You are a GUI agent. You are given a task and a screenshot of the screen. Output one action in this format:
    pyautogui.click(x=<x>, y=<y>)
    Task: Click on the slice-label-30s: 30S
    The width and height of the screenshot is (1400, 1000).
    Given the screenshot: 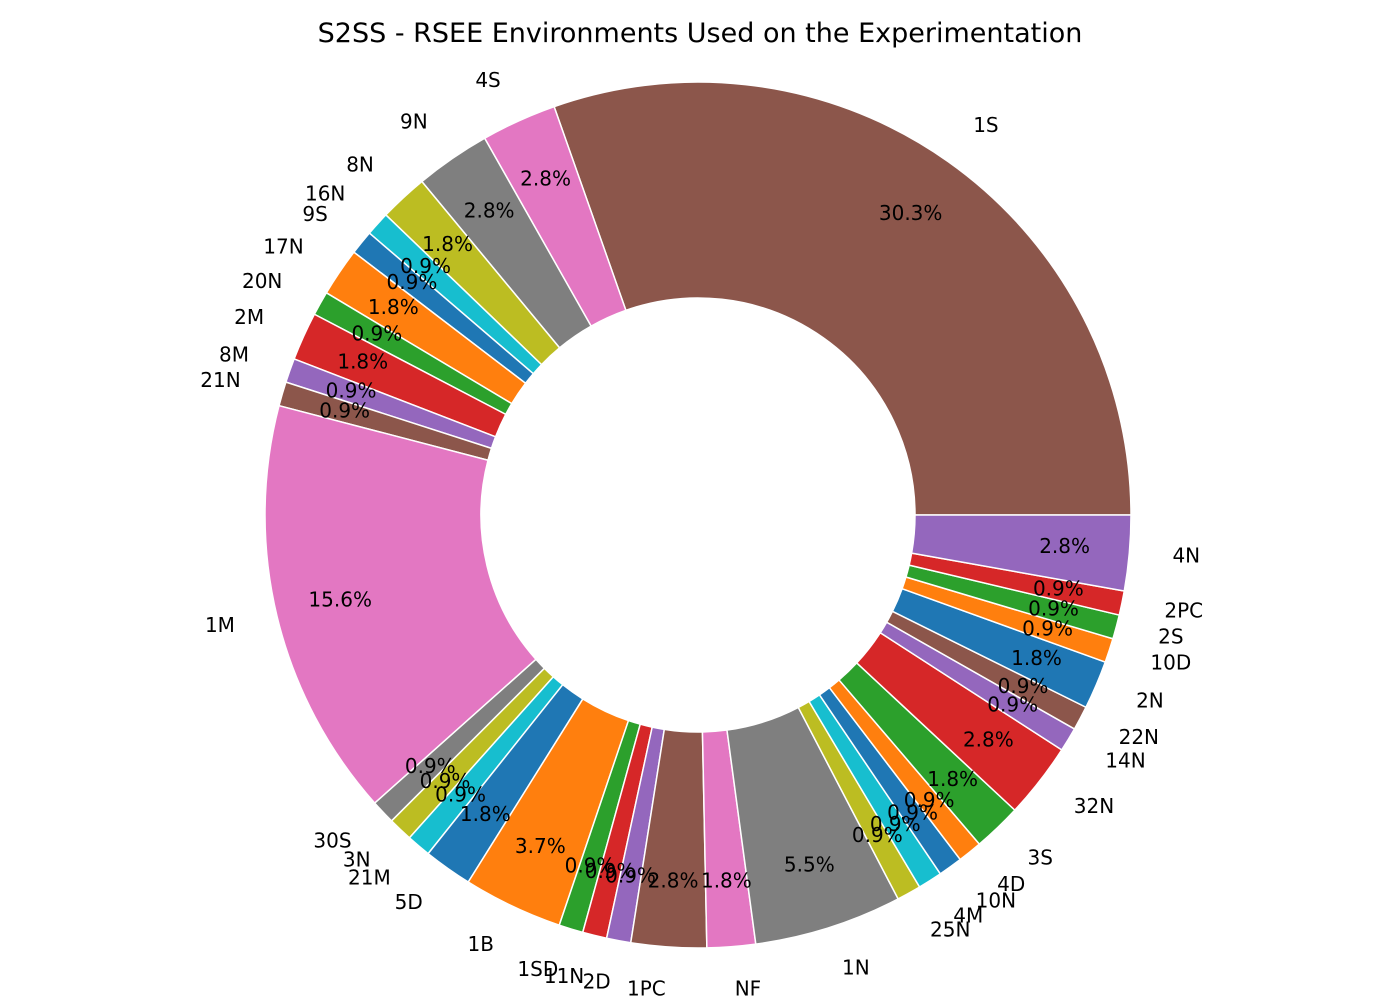 What is the action you would take?
    pyautogui.click(x=332, y=840)
    